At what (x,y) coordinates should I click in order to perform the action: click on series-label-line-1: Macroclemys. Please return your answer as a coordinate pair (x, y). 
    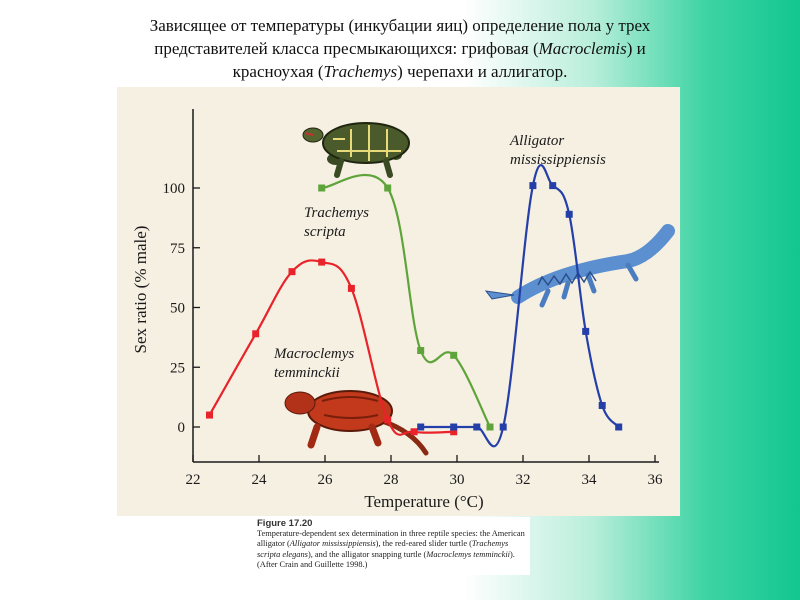
    Looking at the image, I should click on (313, 354).